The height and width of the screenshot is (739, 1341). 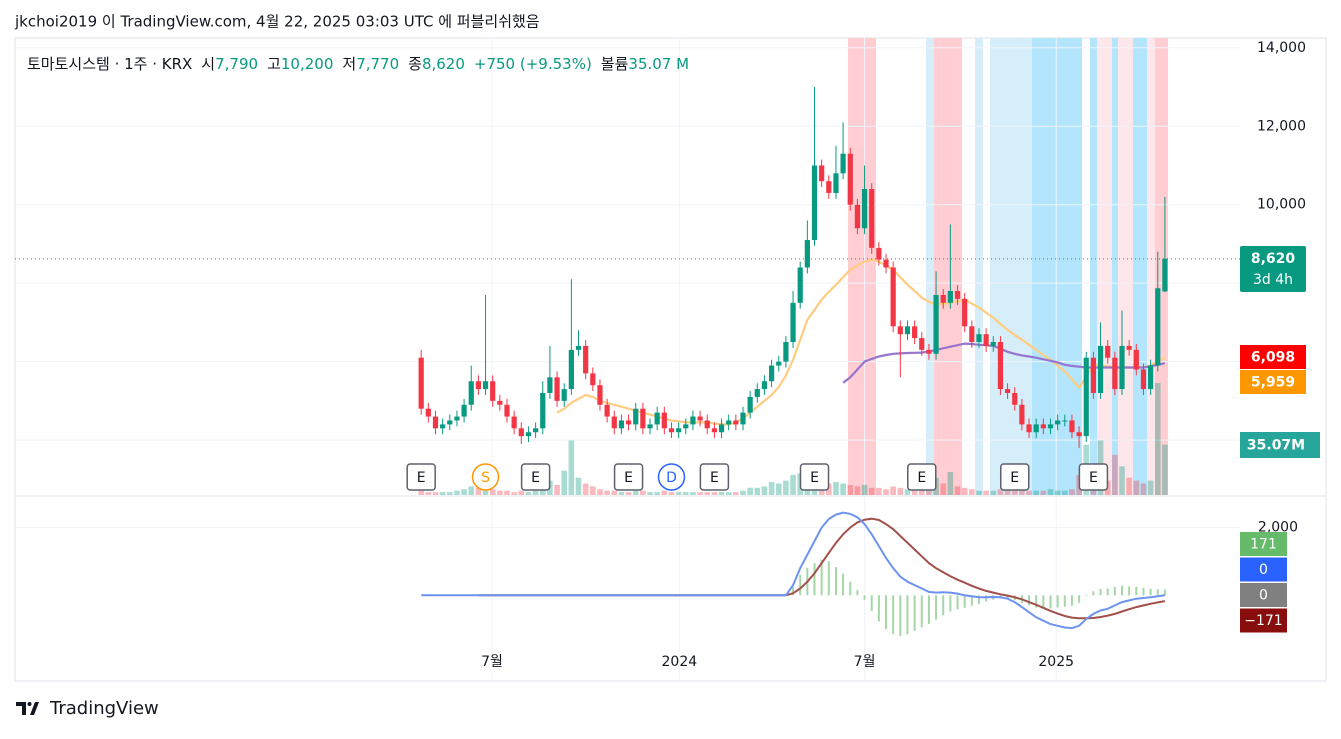 I want to click on macd-value-label: −171, so click(x=1263, y=621).